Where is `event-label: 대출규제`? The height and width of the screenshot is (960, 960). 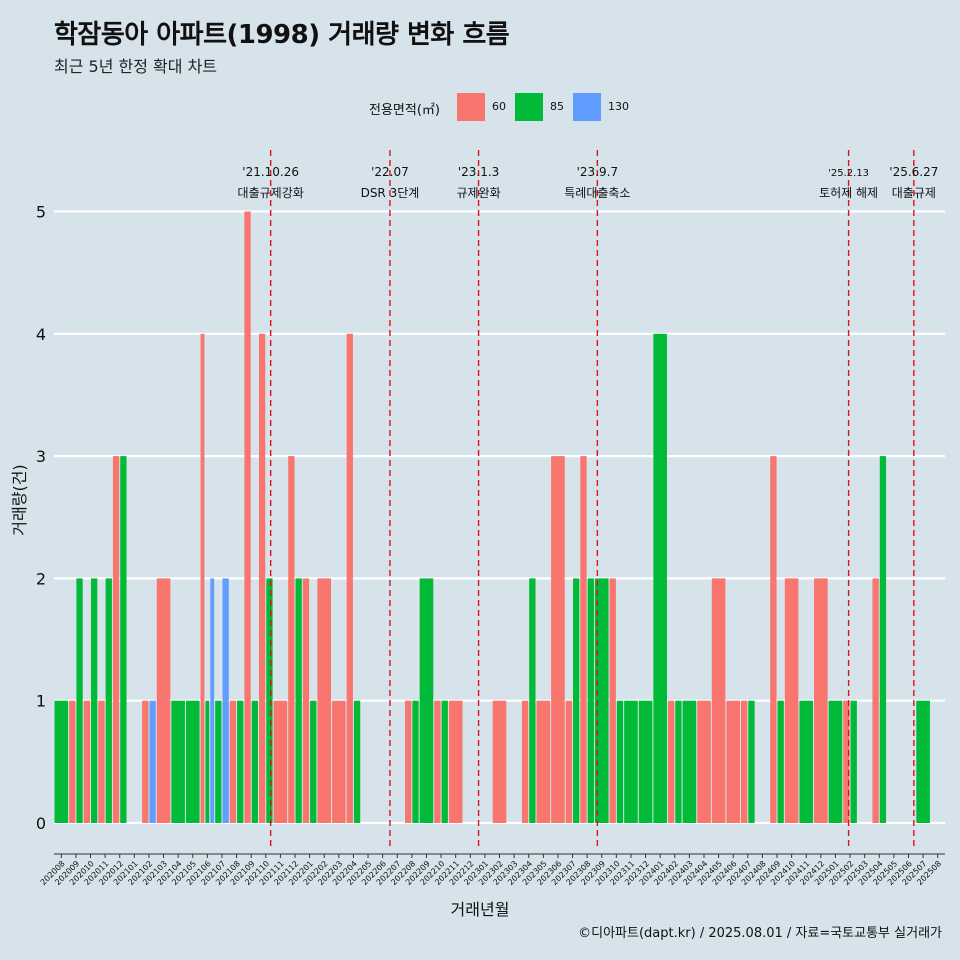 event-label: 대출규제 is located at coordinates (914, 193).